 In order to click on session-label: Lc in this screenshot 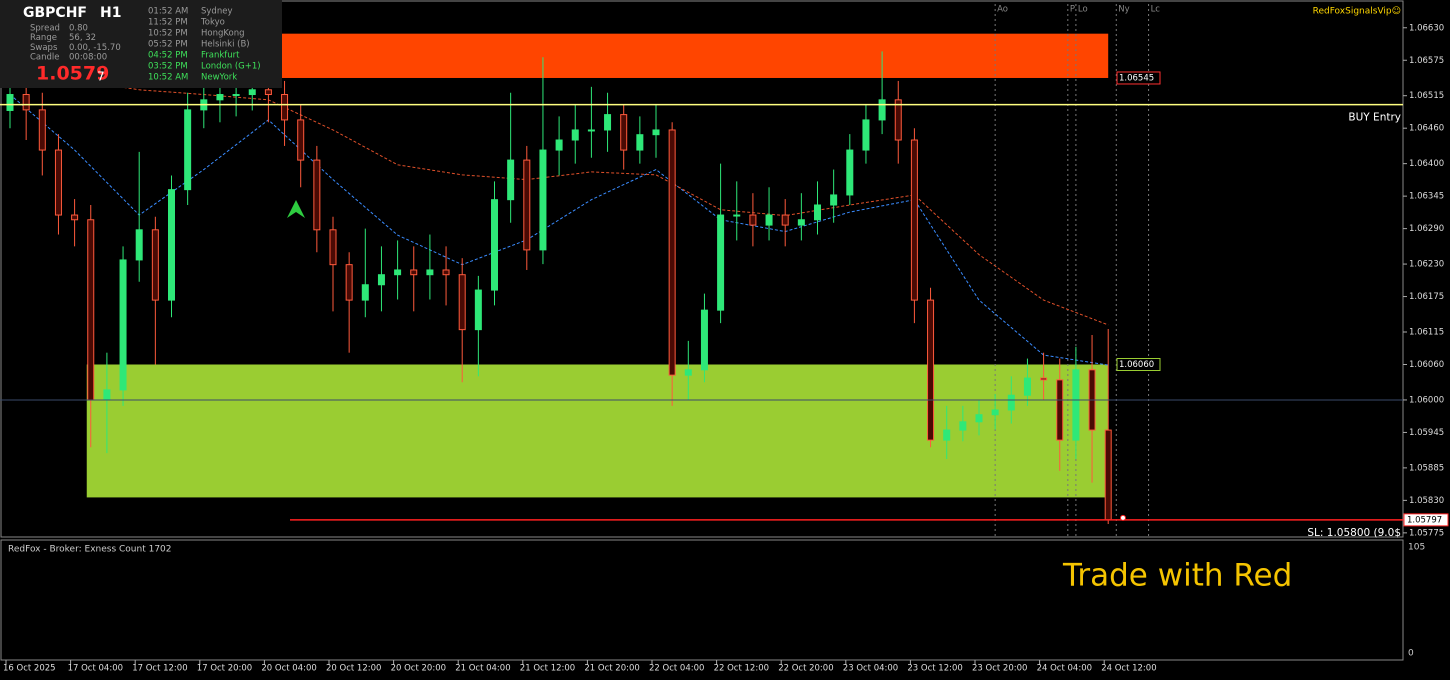, I will do `click(1156, 10)`.